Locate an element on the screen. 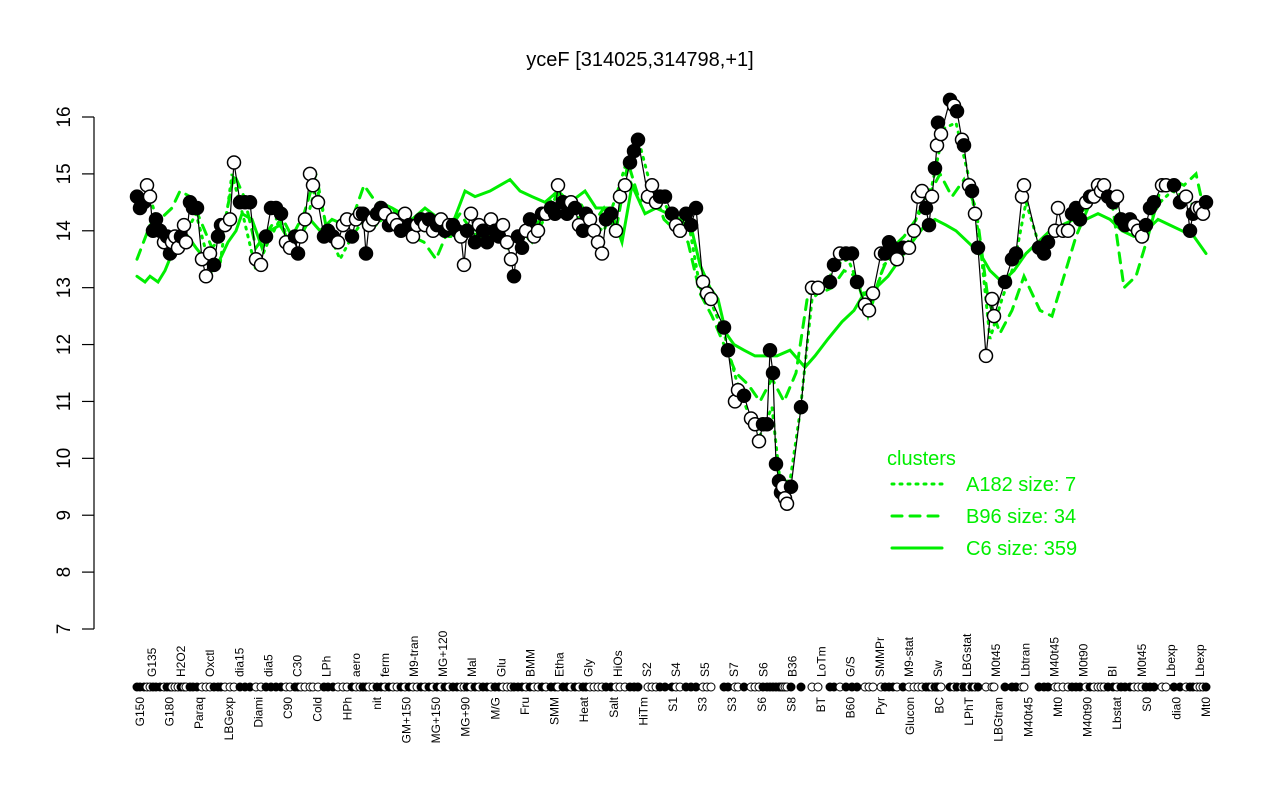 The width and height of the screenshot is (1280, 800). x-label-top: BMM is located at coordinates (530, 663).